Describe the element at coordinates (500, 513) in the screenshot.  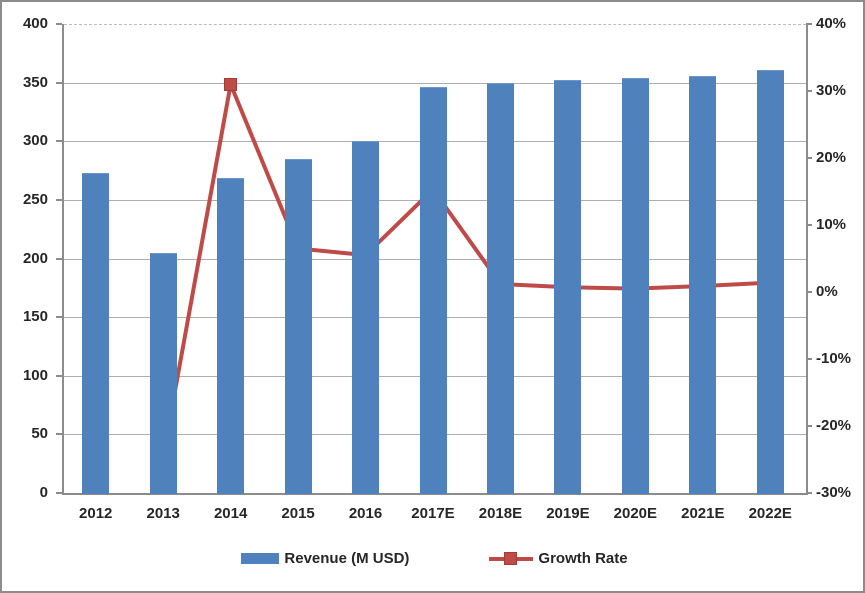
I see `x-axis-label-2018E: 2018E` at that location.